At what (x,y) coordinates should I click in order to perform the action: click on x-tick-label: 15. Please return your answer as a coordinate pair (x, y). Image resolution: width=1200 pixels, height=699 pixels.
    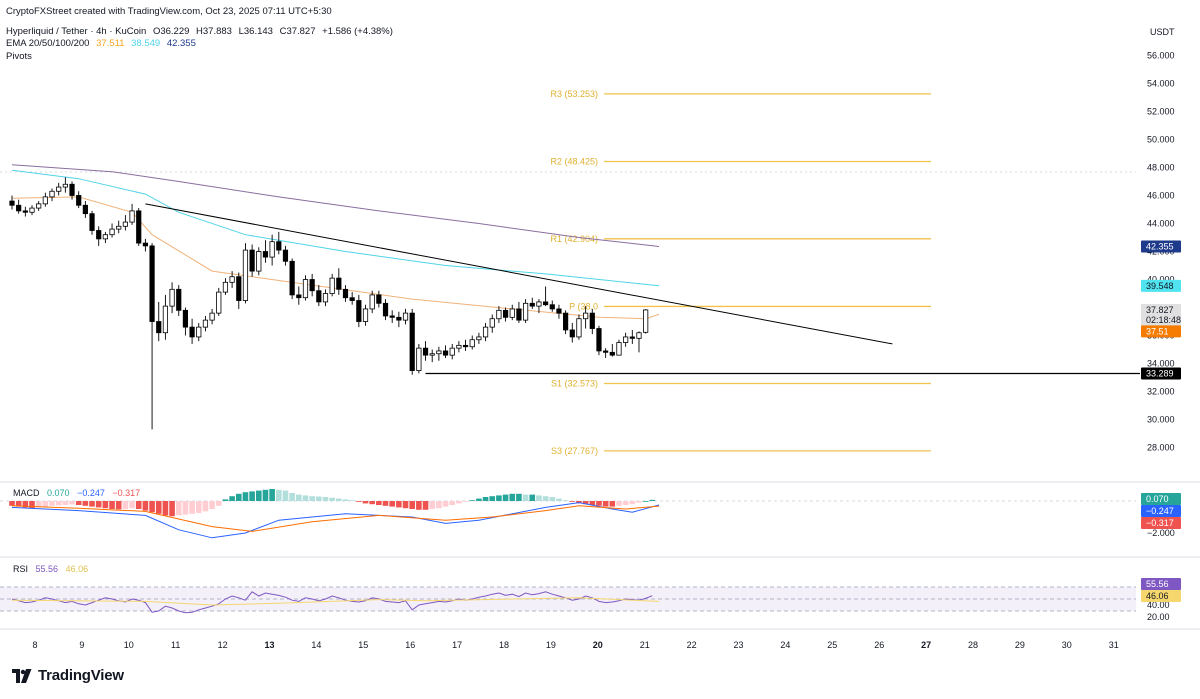
    Looking at the image, I should click on (363, 645).